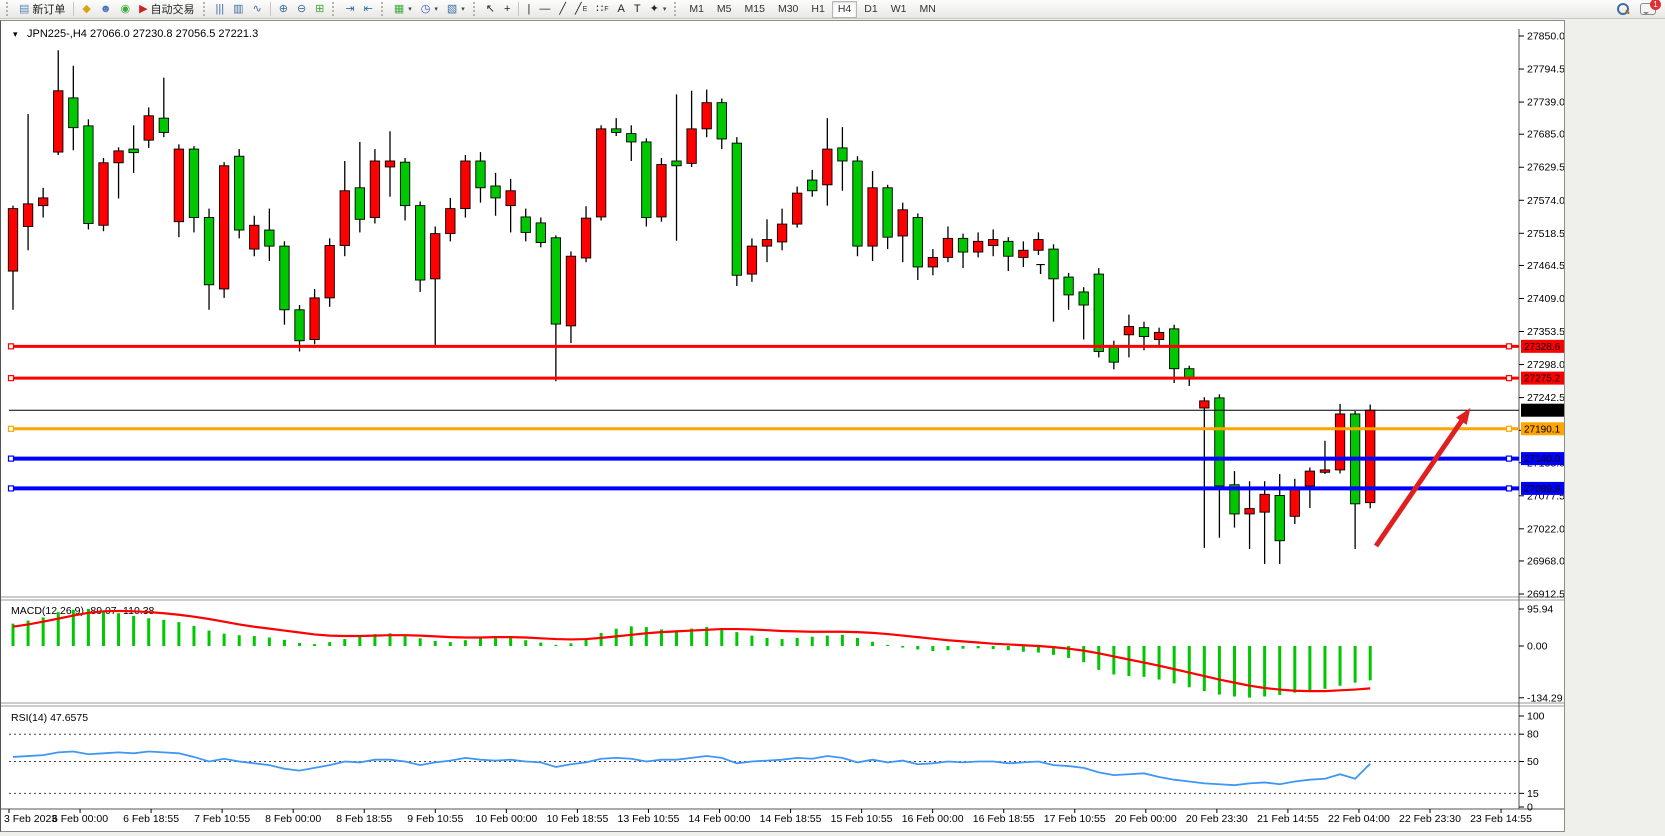 The image size is (1665, 836). Describe the element at coordinates (42, 9) in the screenshot. I see `new-order-button: ▤ 新订单` at that location.